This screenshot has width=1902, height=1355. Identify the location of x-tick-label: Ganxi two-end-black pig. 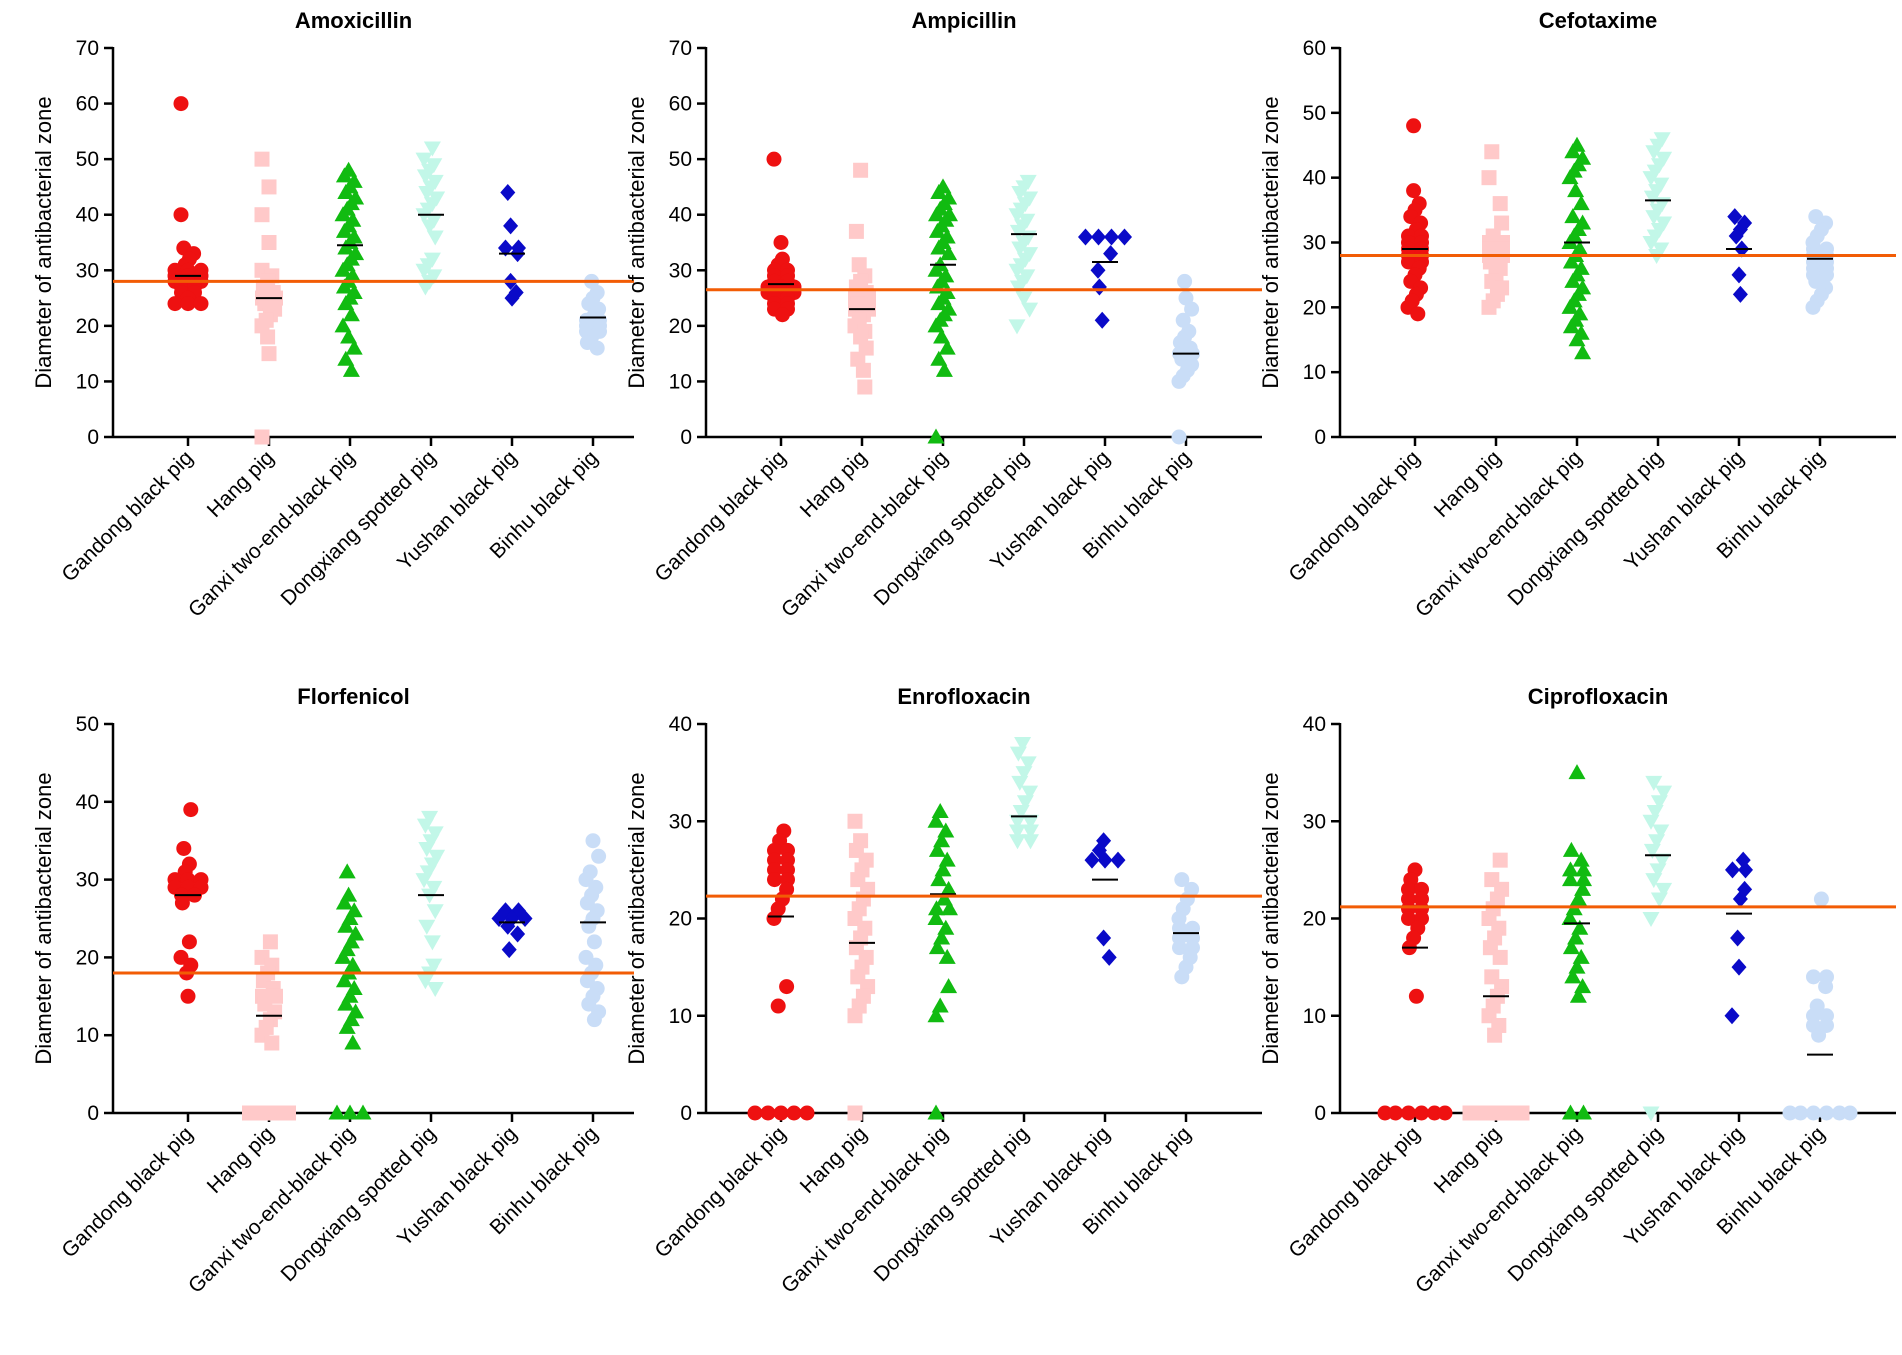
(272, 534).